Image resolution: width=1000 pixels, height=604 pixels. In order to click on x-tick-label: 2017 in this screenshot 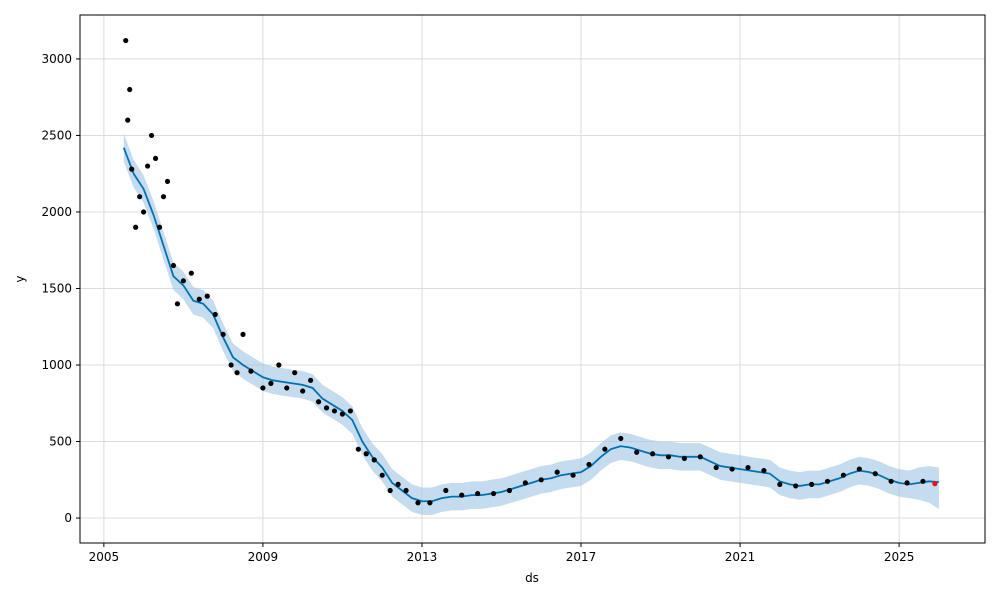, I will do `click(581, 557)`.